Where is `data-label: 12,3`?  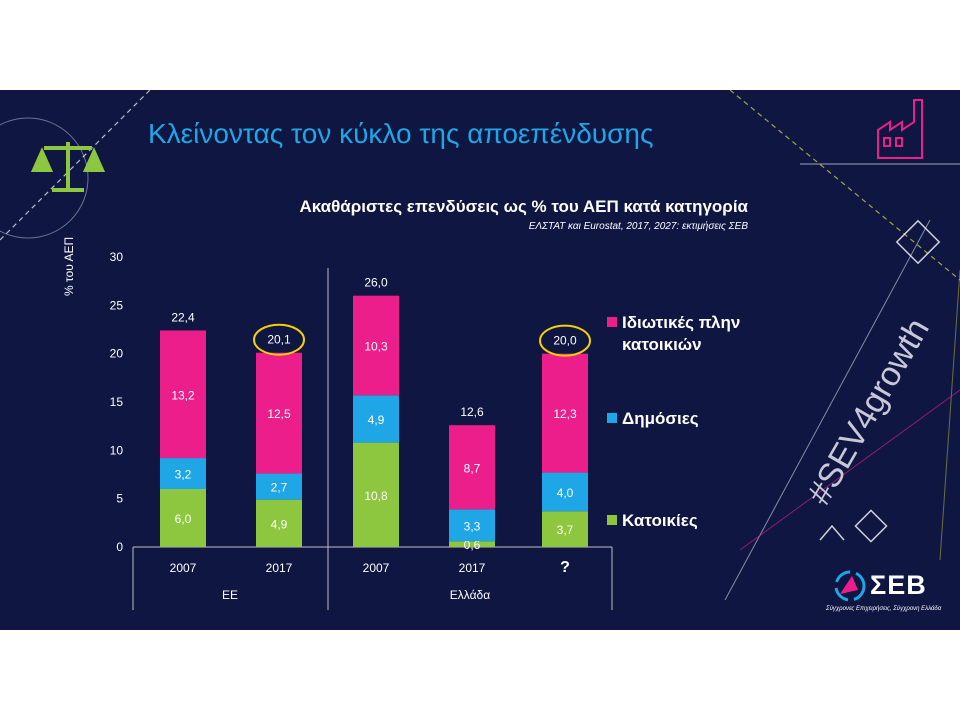 data-label: 12,3 is located at coordinates (565, 414).